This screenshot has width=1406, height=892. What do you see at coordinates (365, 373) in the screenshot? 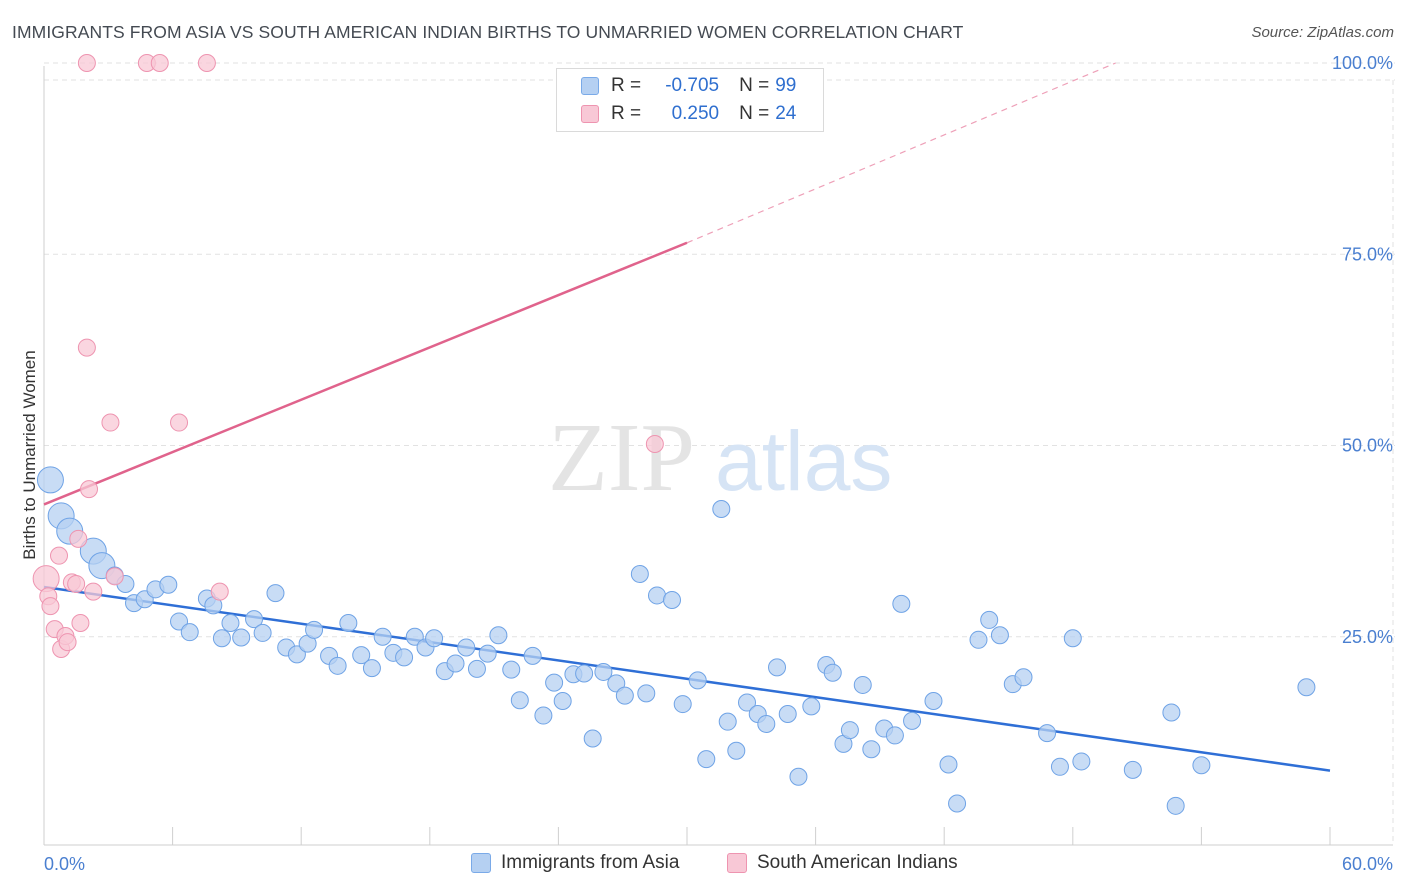
I see `south-american-trend-line` at bounding box center [365, 373].